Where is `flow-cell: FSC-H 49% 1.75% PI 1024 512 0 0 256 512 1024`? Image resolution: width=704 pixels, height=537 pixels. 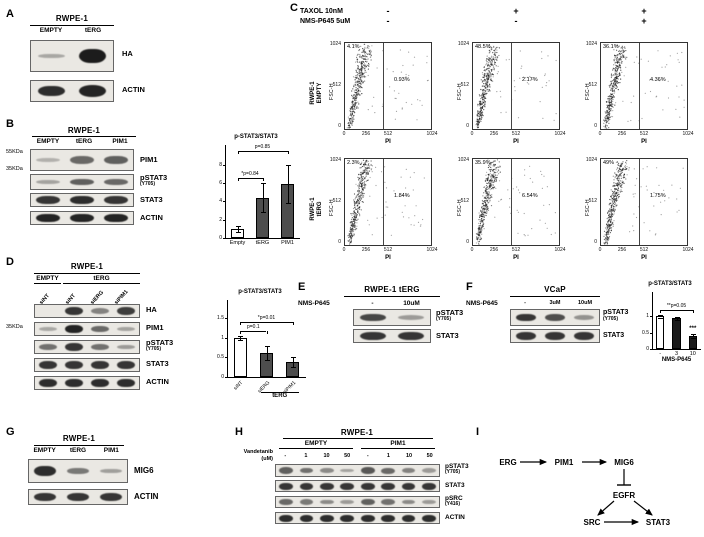 flow-cell: FSC-H 49% 1.75% PI 1024 512 0 0 256 512 1024 is located at coordinates (642, 211).